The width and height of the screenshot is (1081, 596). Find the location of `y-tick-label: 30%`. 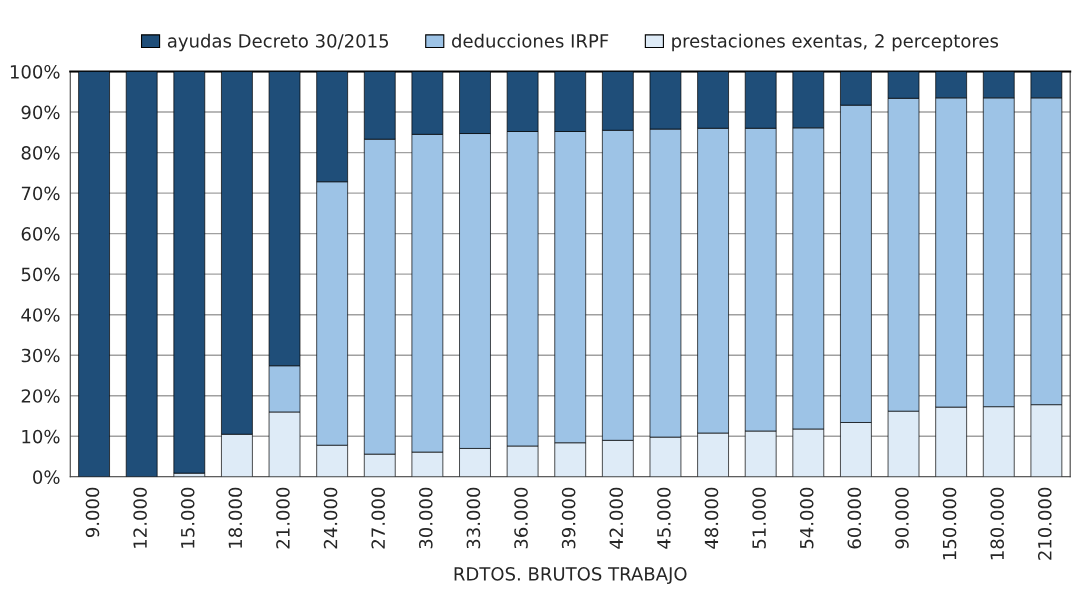

y-tick-label: 30% is located at coordinates (40, 355).